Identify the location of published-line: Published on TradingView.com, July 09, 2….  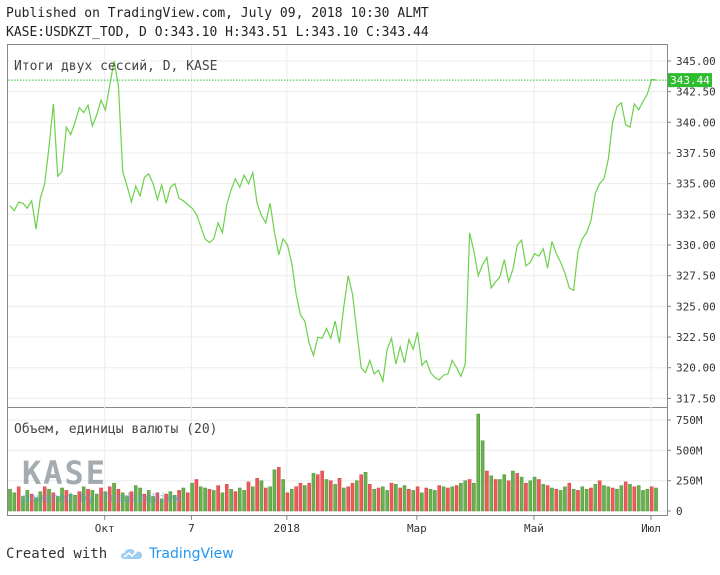
(217, 13).